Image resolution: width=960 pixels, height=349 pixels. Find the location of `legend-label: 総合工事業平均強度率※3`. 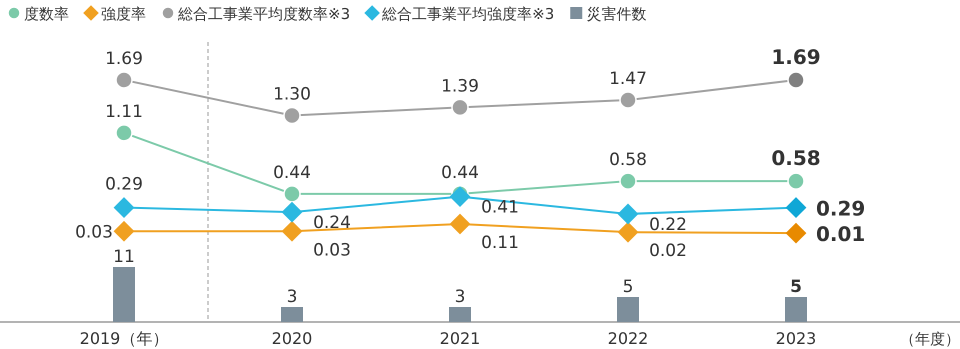

legend-label: 総合工事業平均強度率※3 is located at coordinates (467, 14).